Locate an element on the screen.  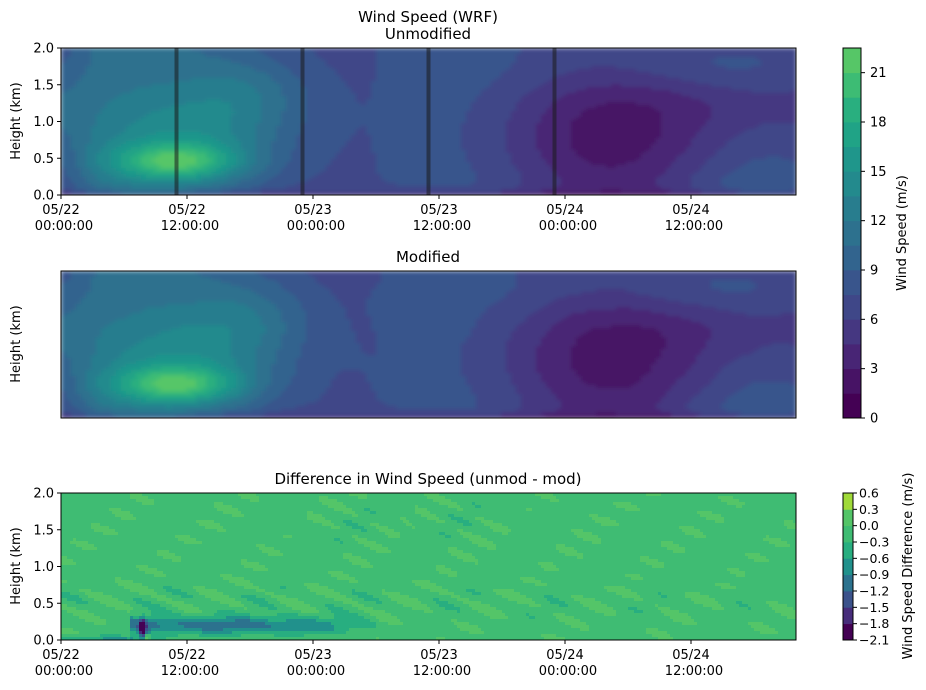
colorbar-tick-label: 0.6 is located at coordinates (869, 493).